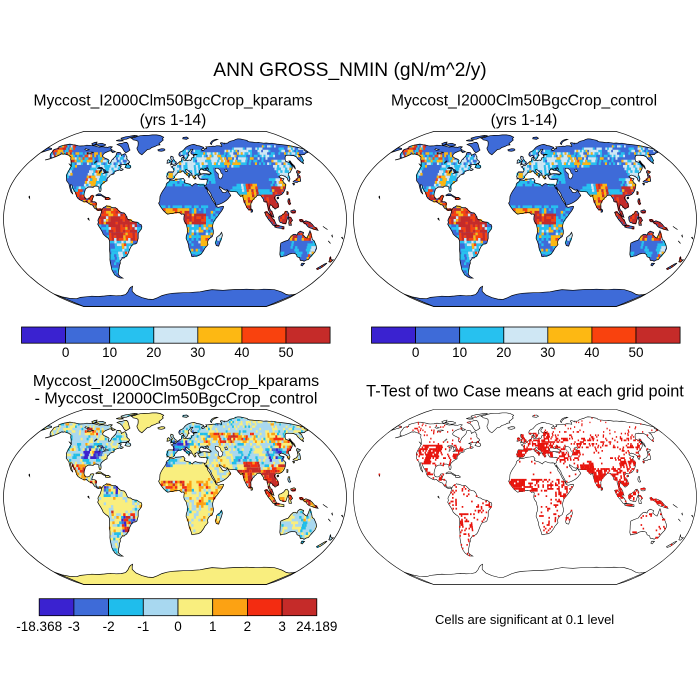 Image resolution: width=700 pixels, height=700 pixels. What do you see at coordinates (316, 626) in the screenshot?
I see `svg-text: 24.189` at bounding box center [316, 626].